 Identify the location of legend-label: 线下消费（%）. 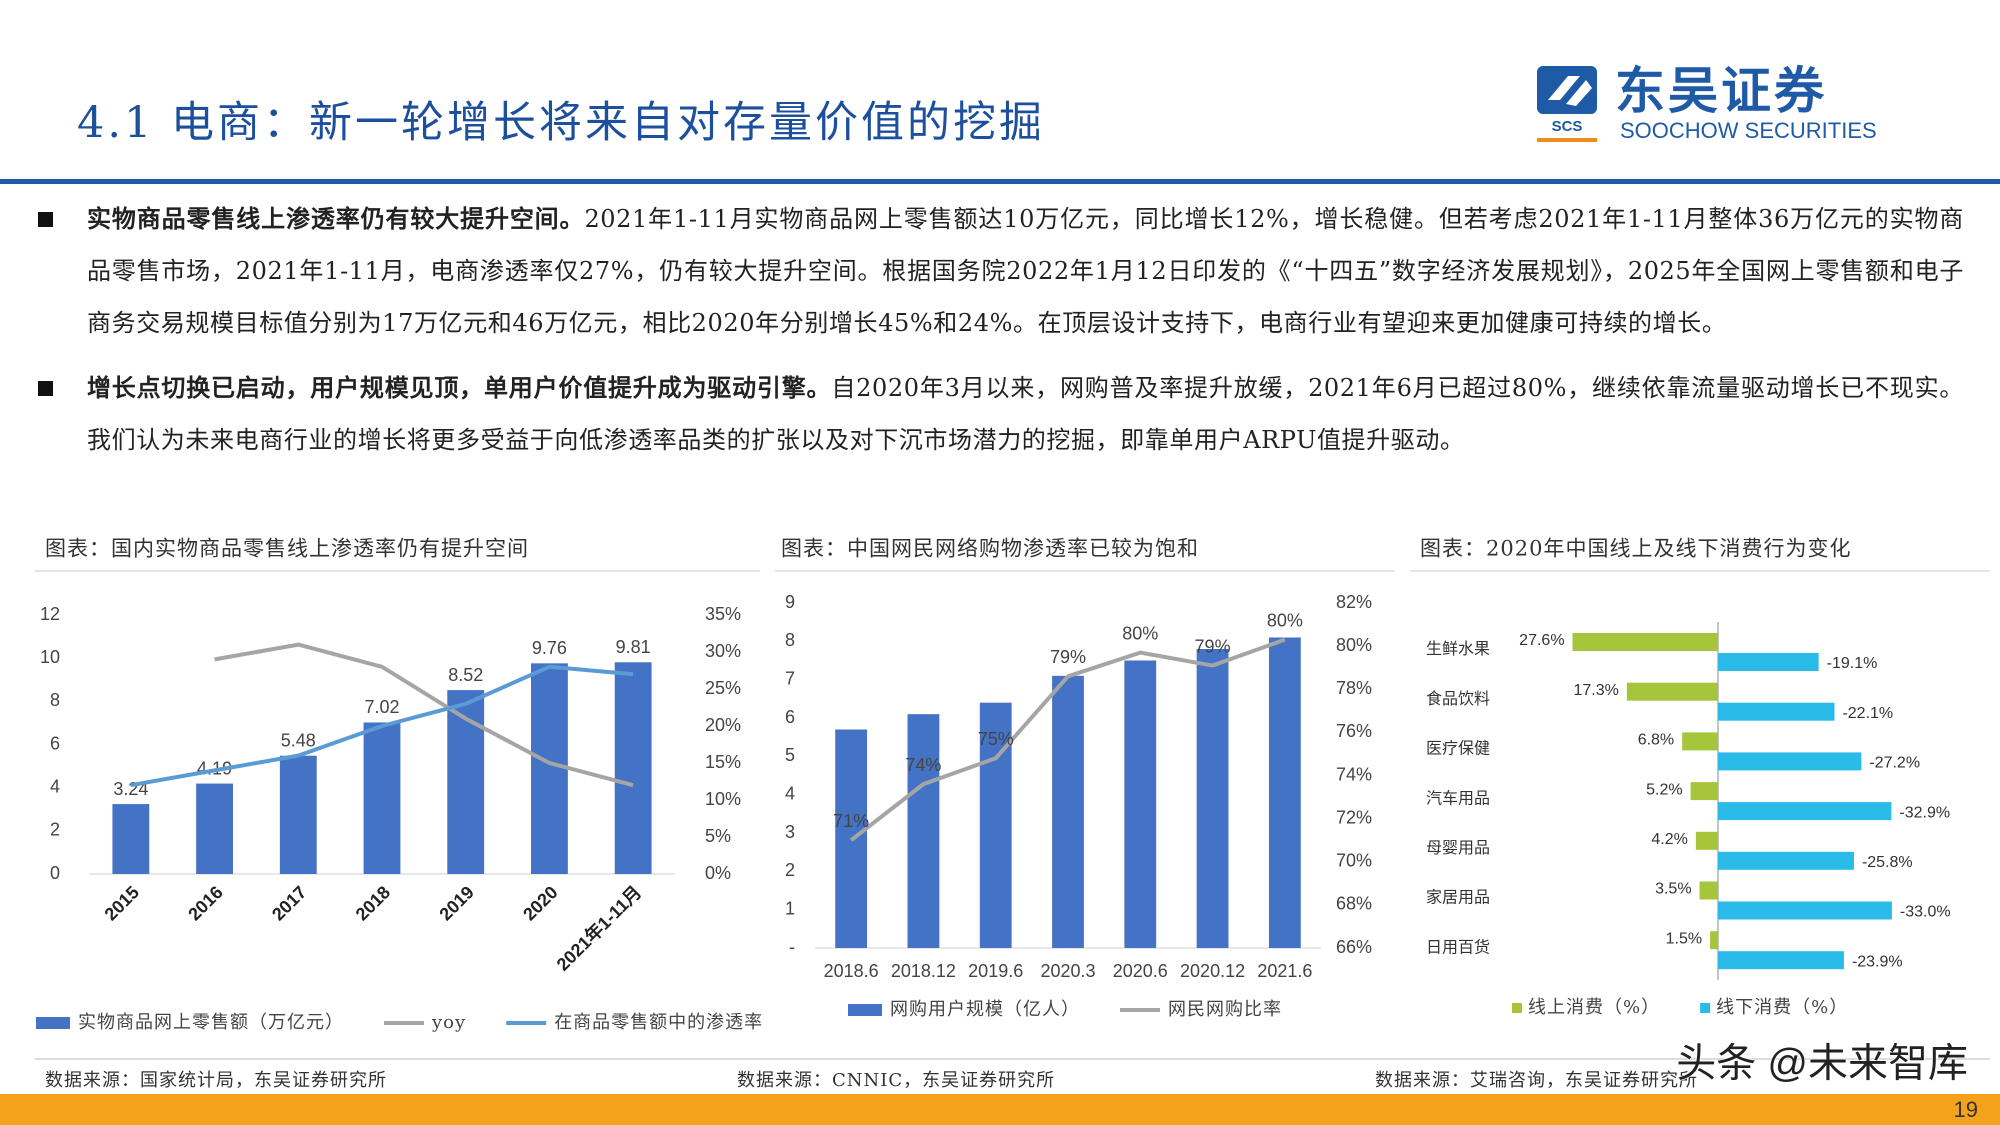
(1782, 1007).